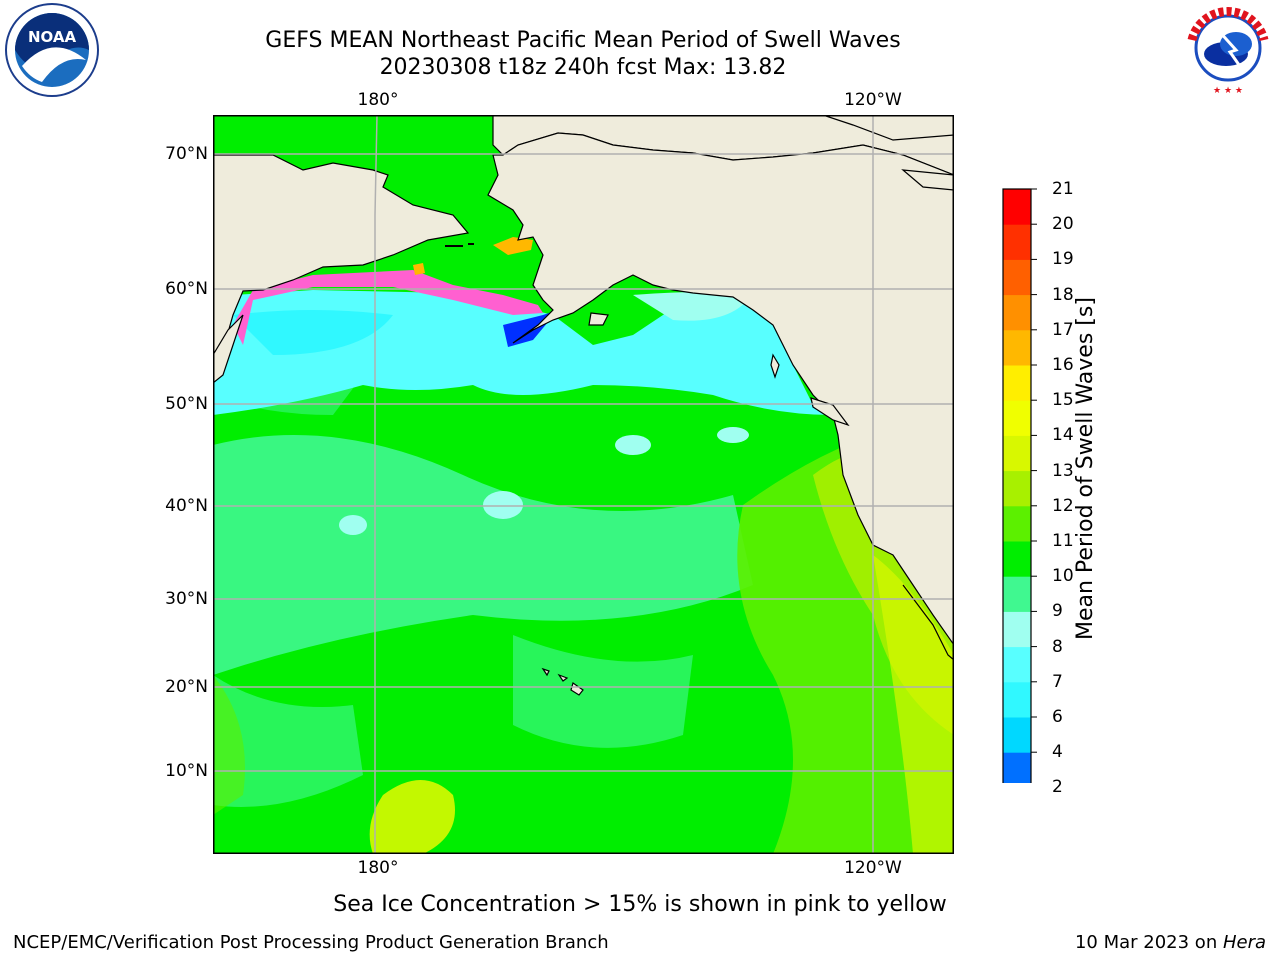  What do you see at coordinates (1244, 942) in the screenshot?
I see `footer-host: Hera` at bounding box center [1244, 942].